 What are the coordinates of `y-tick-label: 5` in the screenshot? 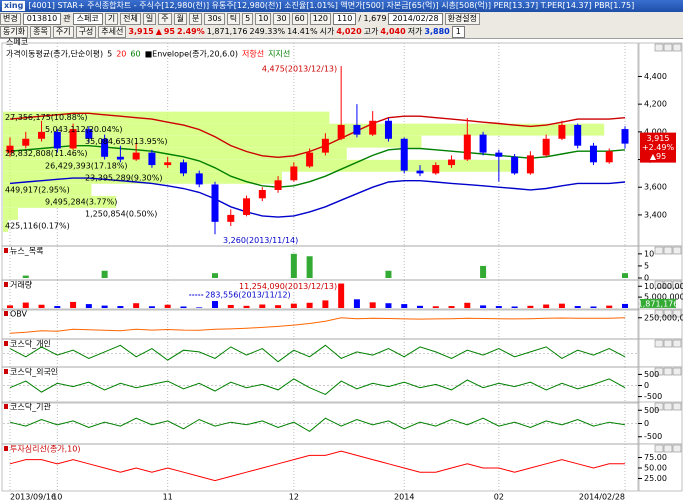 It's located at (646, 265).